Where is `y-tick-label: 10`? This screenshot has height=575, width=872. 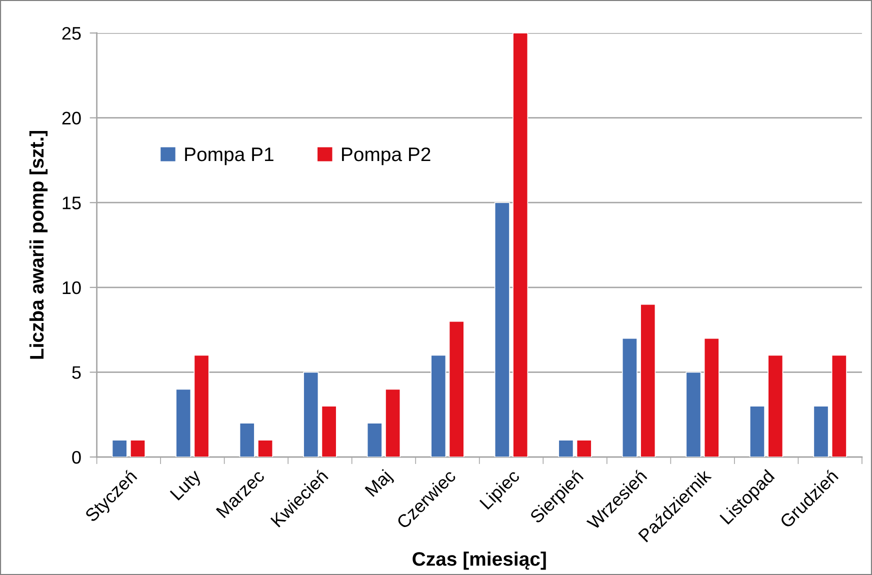
y-tick-label: 10 is located at coordinates (71, 287).